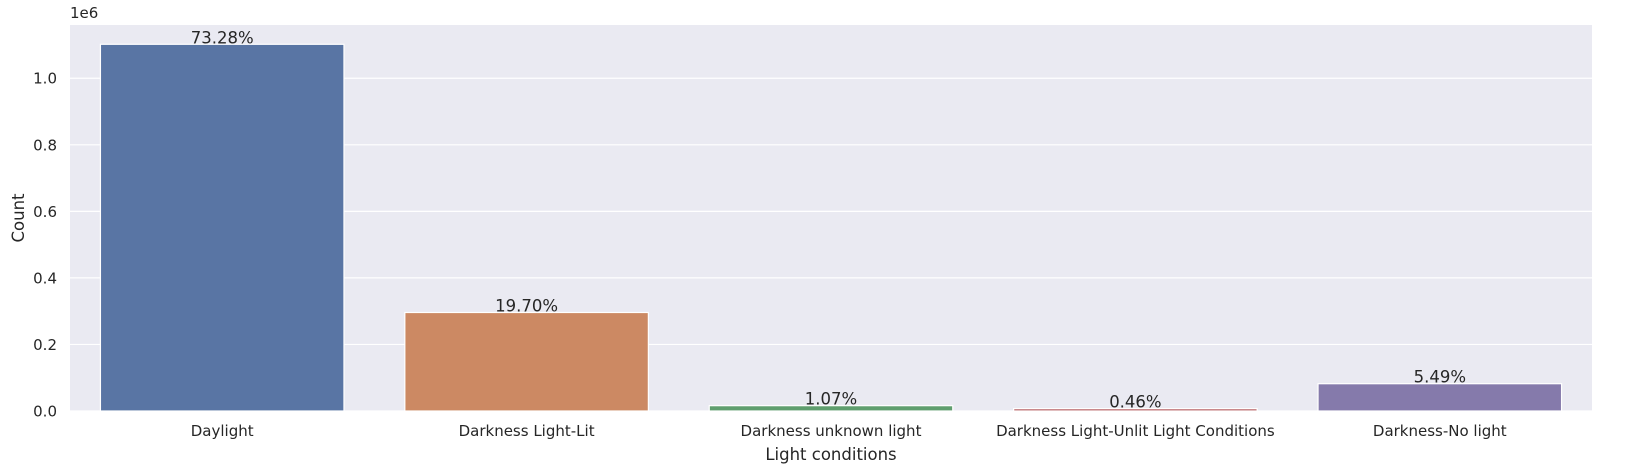  What do you see at coordinates (831, 399) in the screenshot?
I see `bar-data-label: 1.07%` at bounding box center [831, 399].